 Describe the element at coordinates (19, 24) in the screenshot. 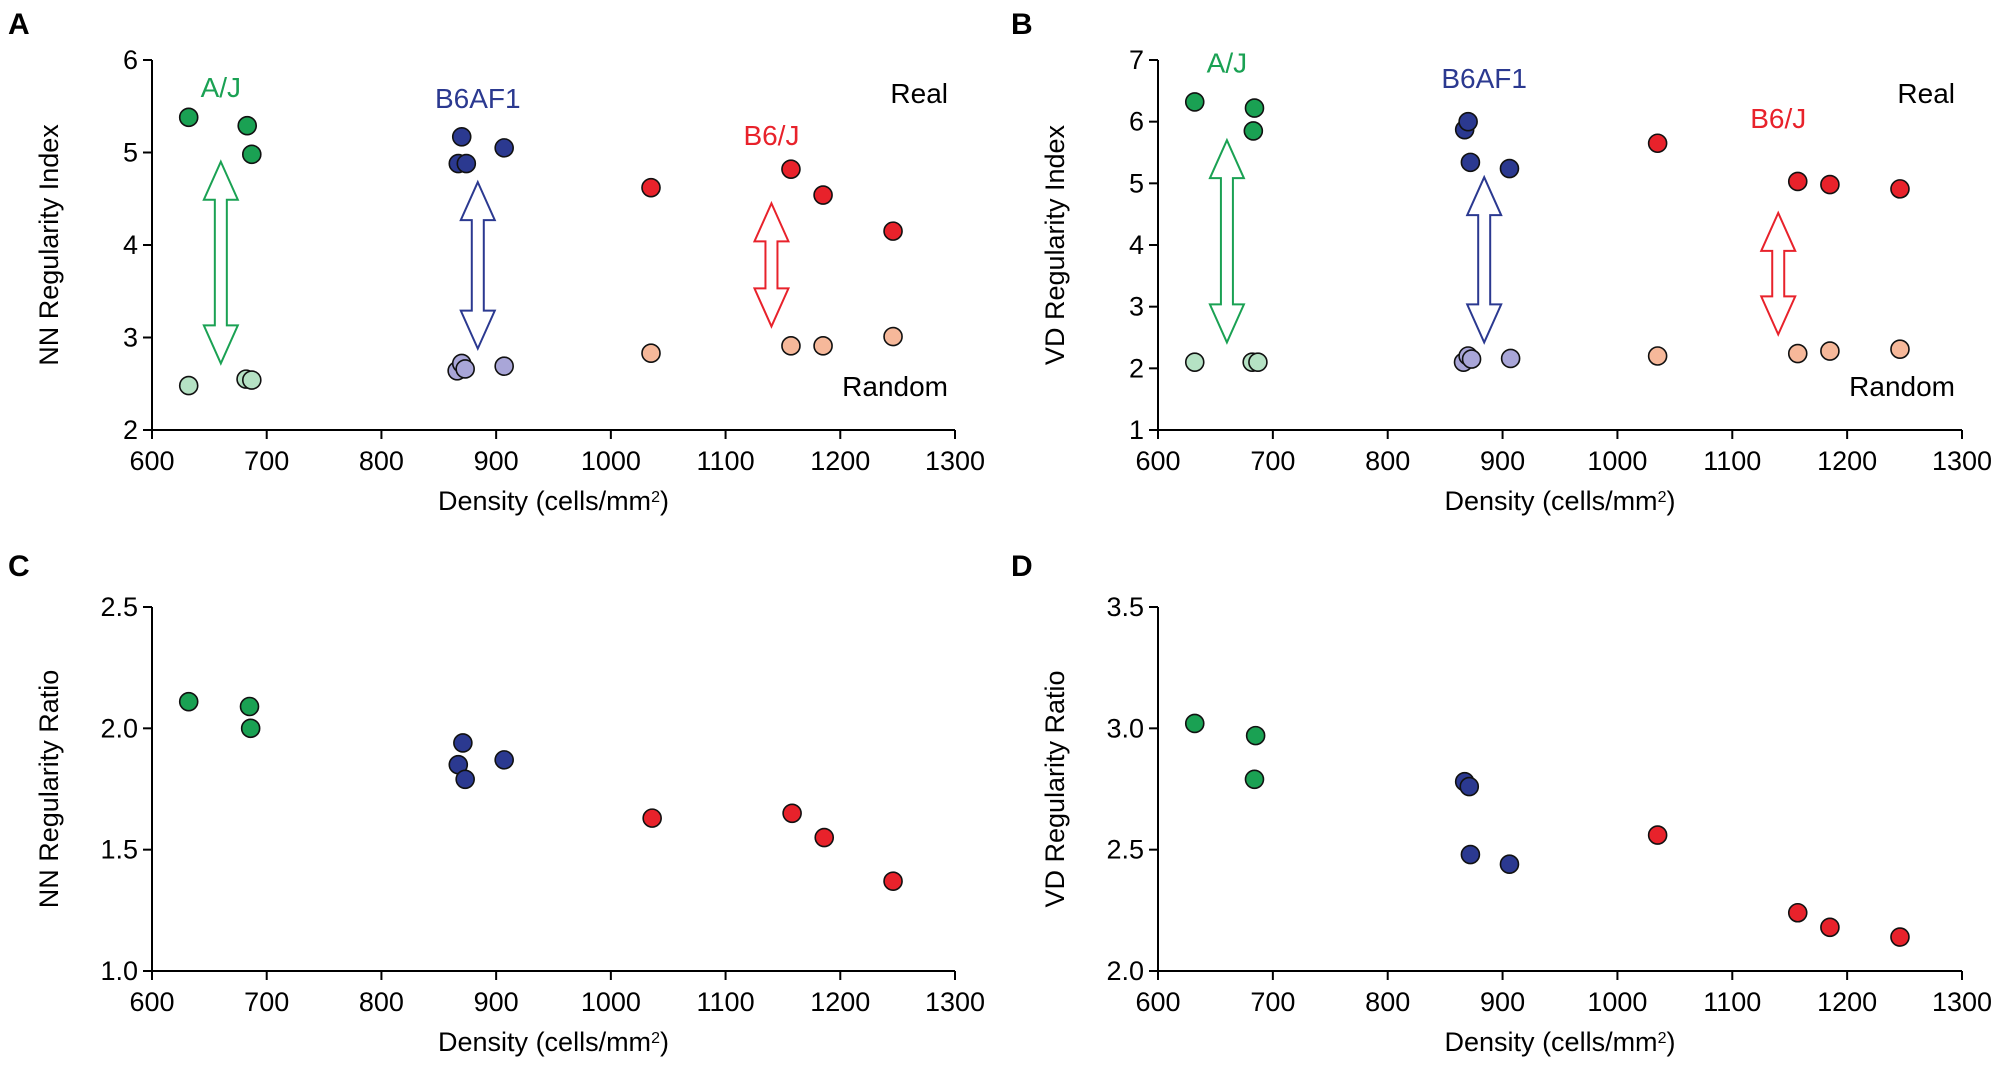

I see `panel-letter: A` at that location.